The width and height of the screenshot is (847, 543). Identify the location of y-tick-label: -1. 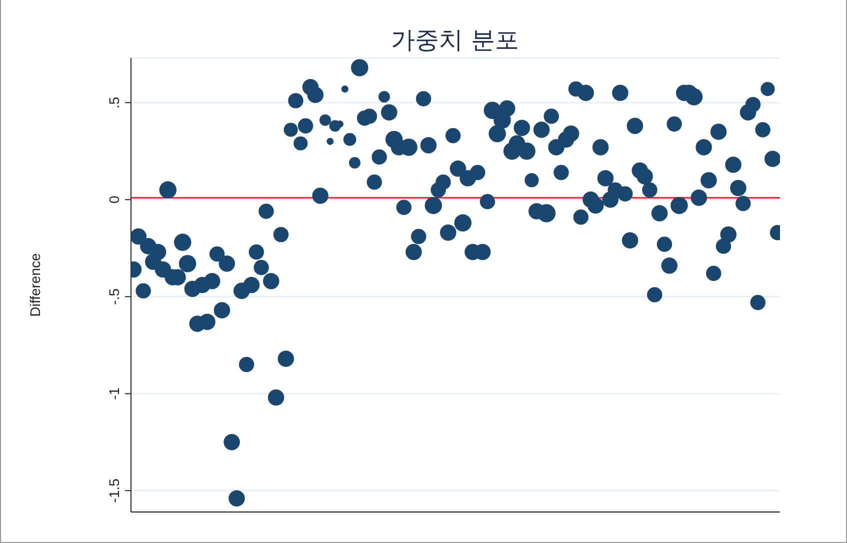
(114, 393).